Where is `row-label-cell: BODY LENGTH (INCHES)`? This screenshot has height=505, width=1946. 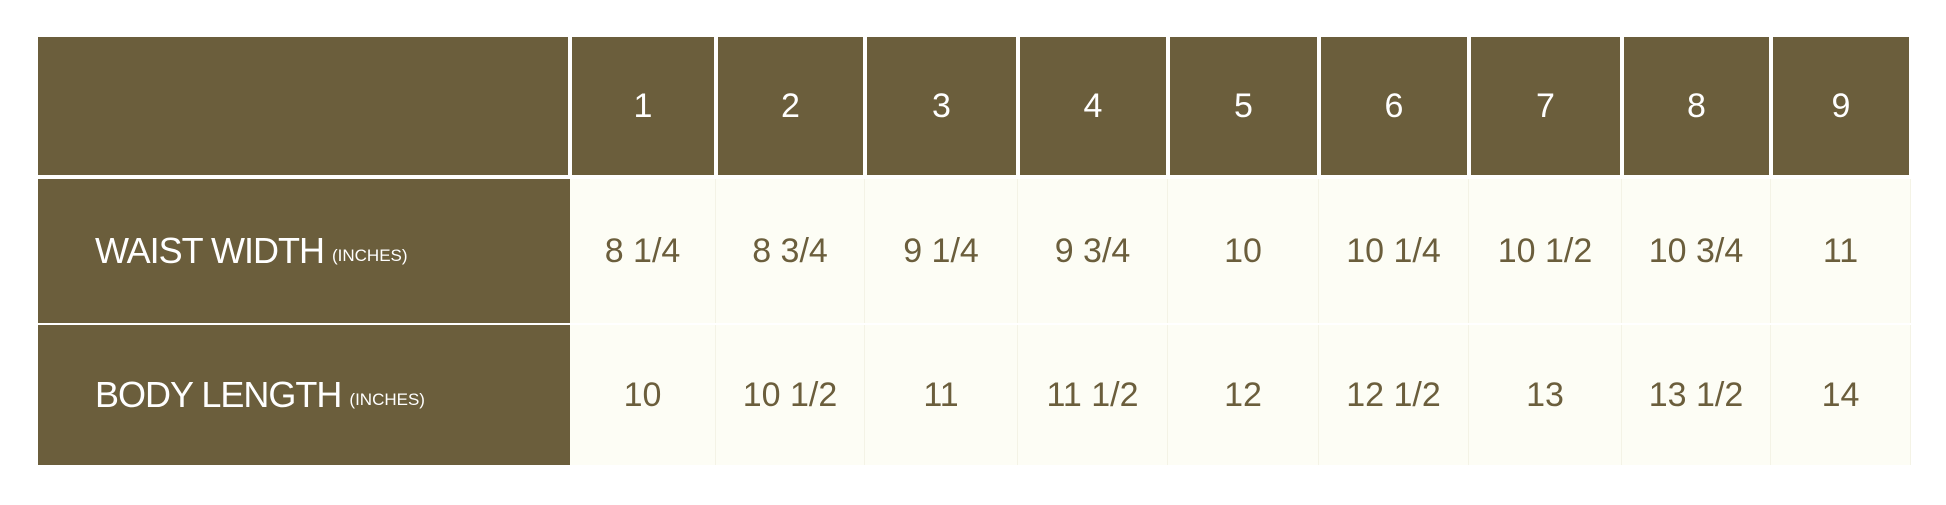
row-label-cell: BODY LENGTH (INCHES) is located at coordinates (304, 395).